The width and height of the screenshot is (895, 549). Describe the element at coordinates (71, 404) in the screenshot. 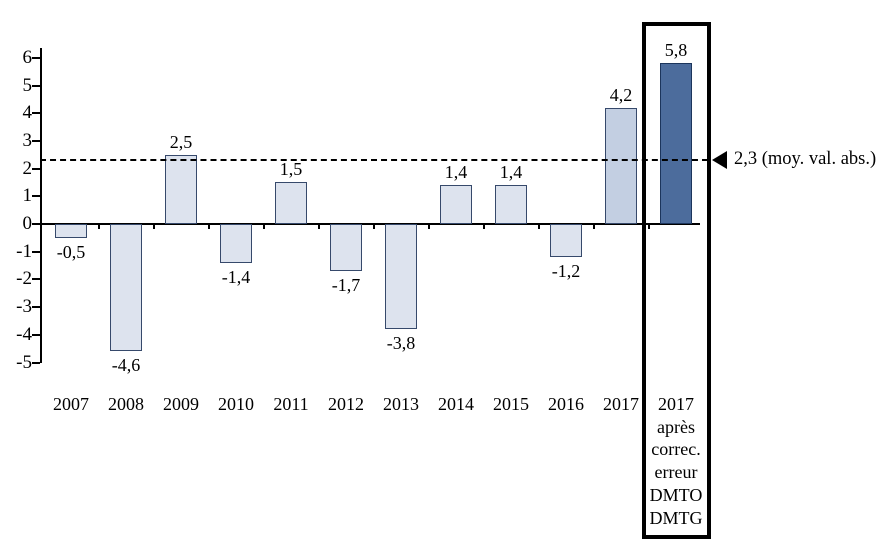

I see `x-category-label: 2007` at that location.